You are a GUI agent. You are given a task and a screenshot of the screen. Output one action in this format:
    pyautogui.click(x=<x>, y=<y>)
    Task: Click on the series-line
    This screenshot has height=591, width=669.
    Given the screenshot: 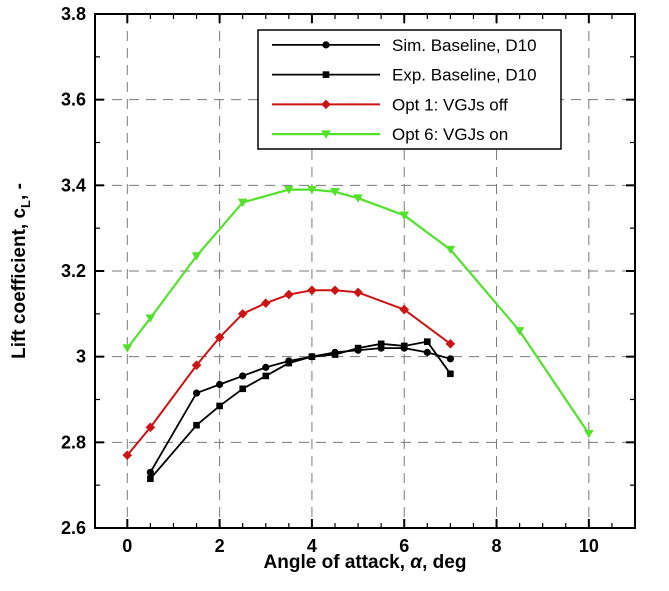 What is the action you would take?
    pyautogui.click(x=288, y=372)
    